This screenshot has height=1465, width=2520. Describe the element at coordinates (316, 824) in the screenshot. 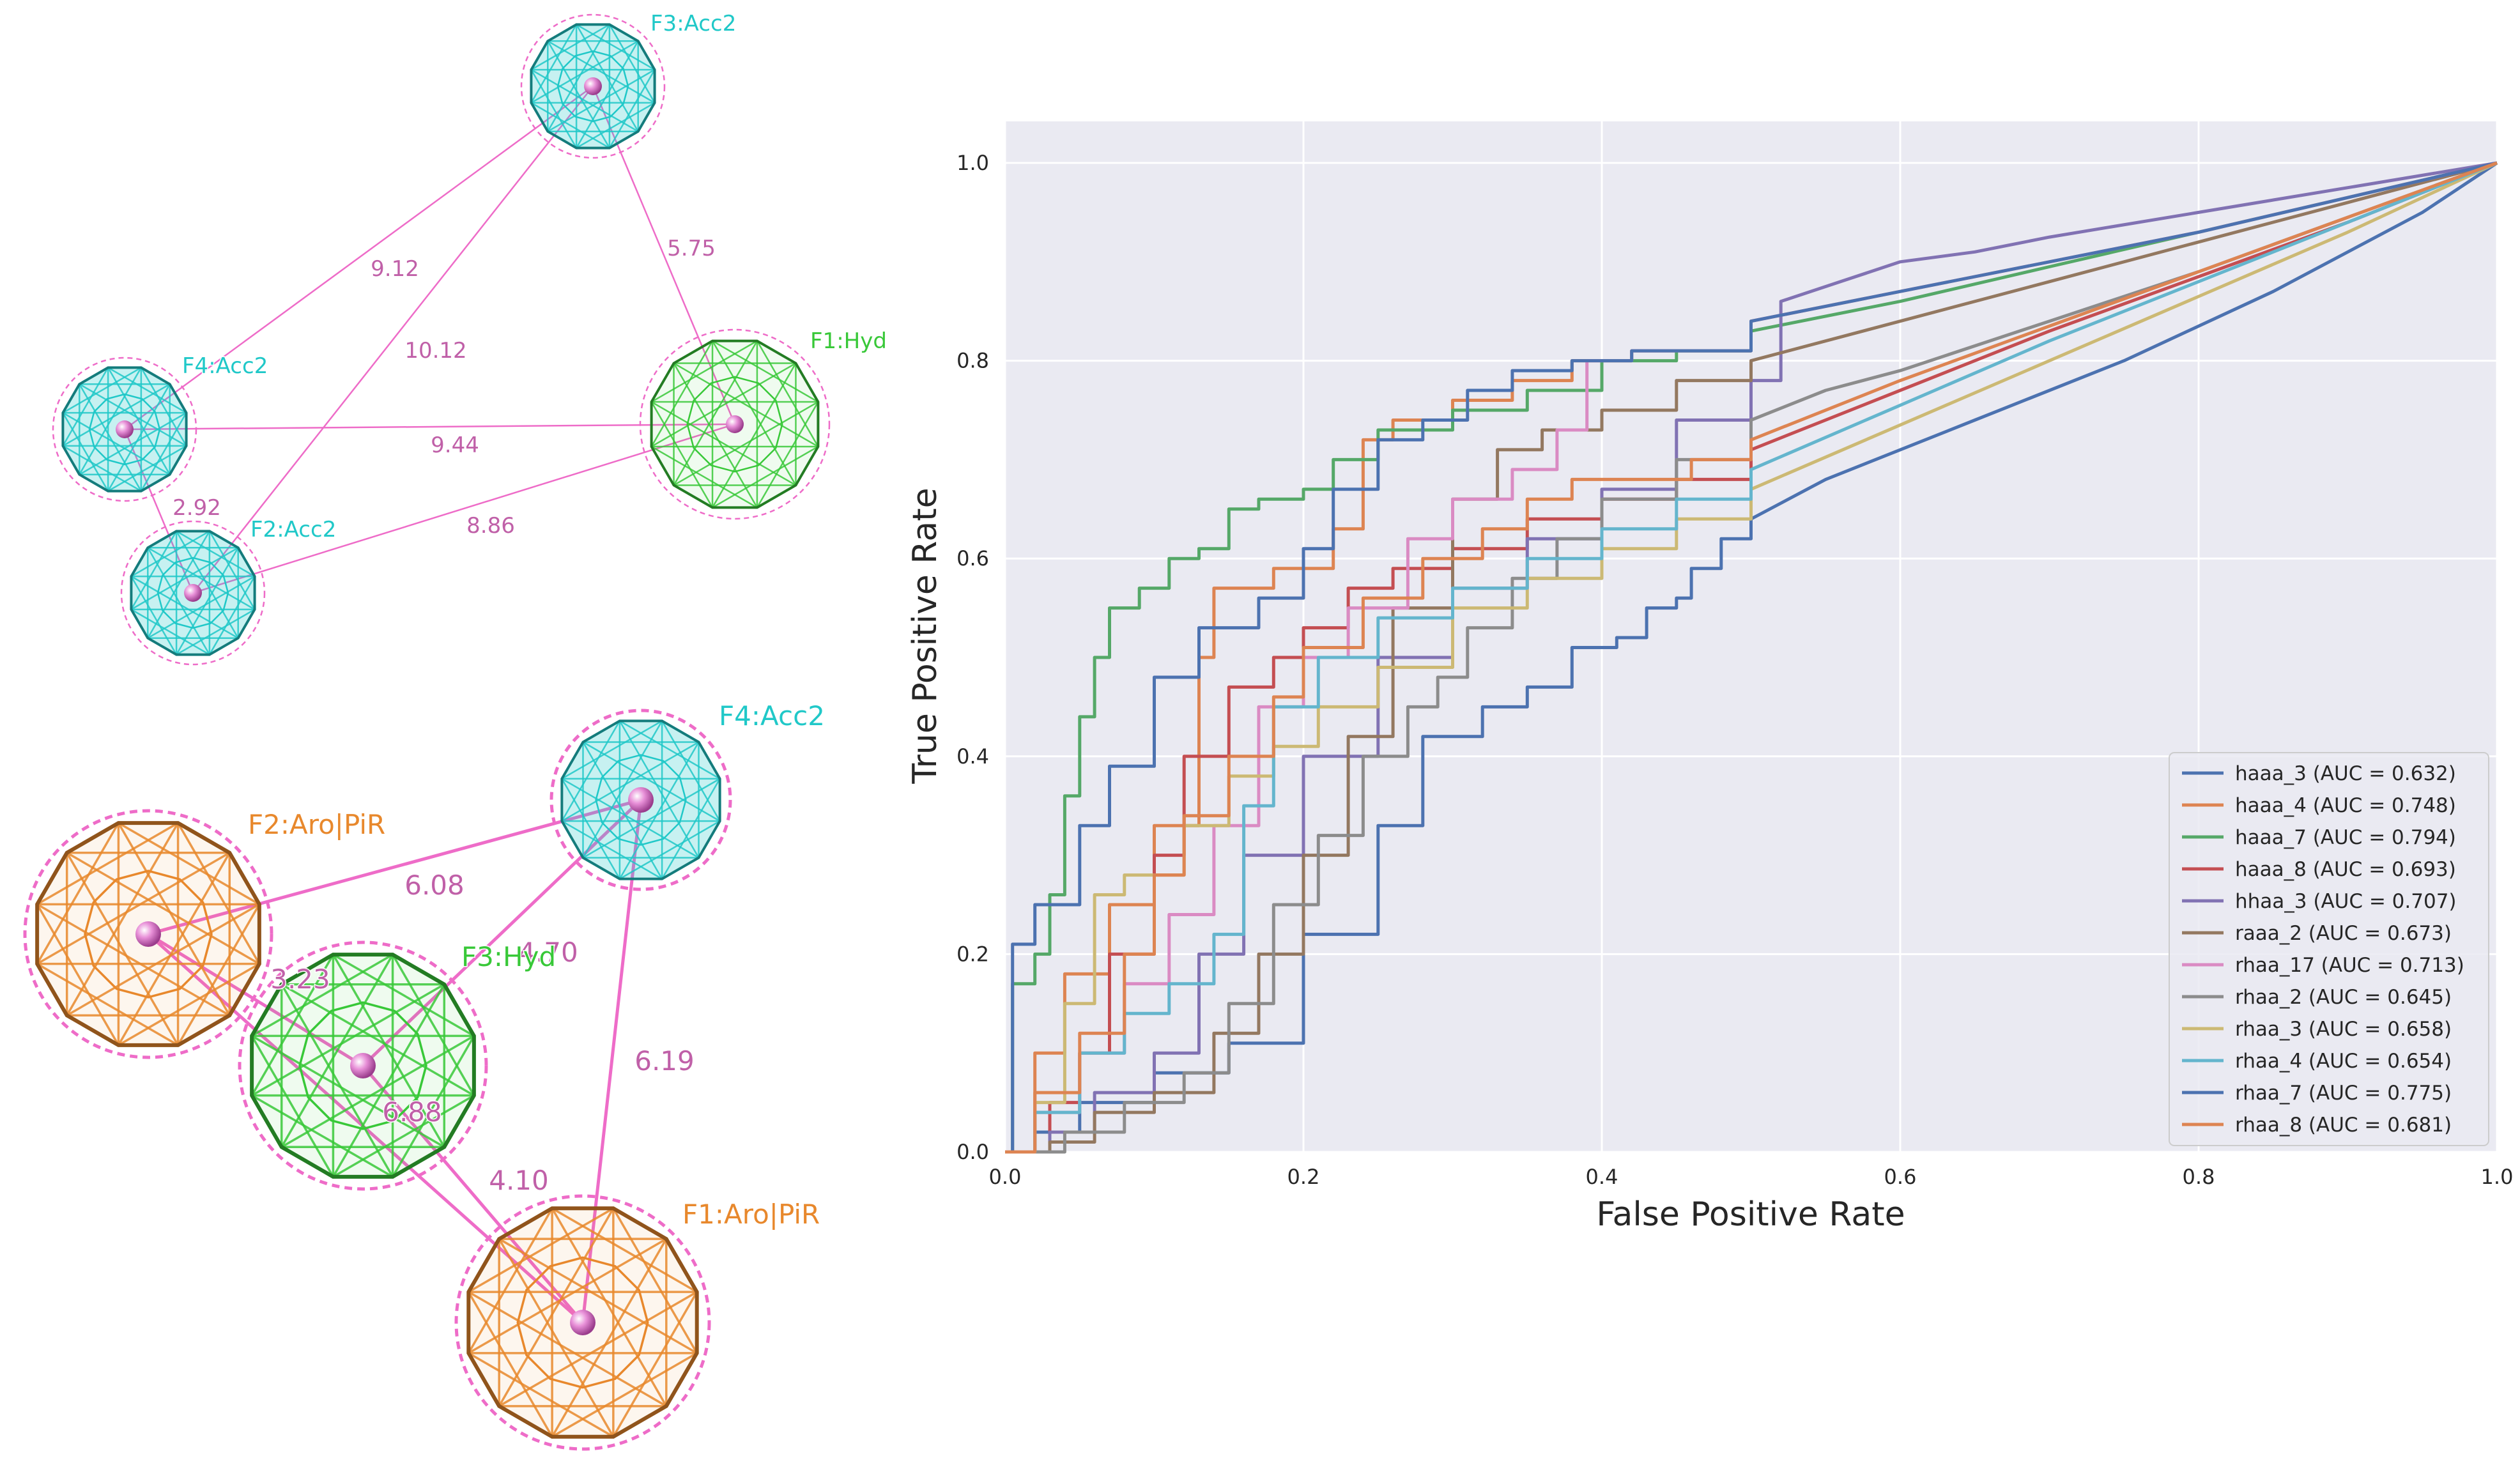

I see `feature-label-f2: F2:Aro|PiR` at that location.